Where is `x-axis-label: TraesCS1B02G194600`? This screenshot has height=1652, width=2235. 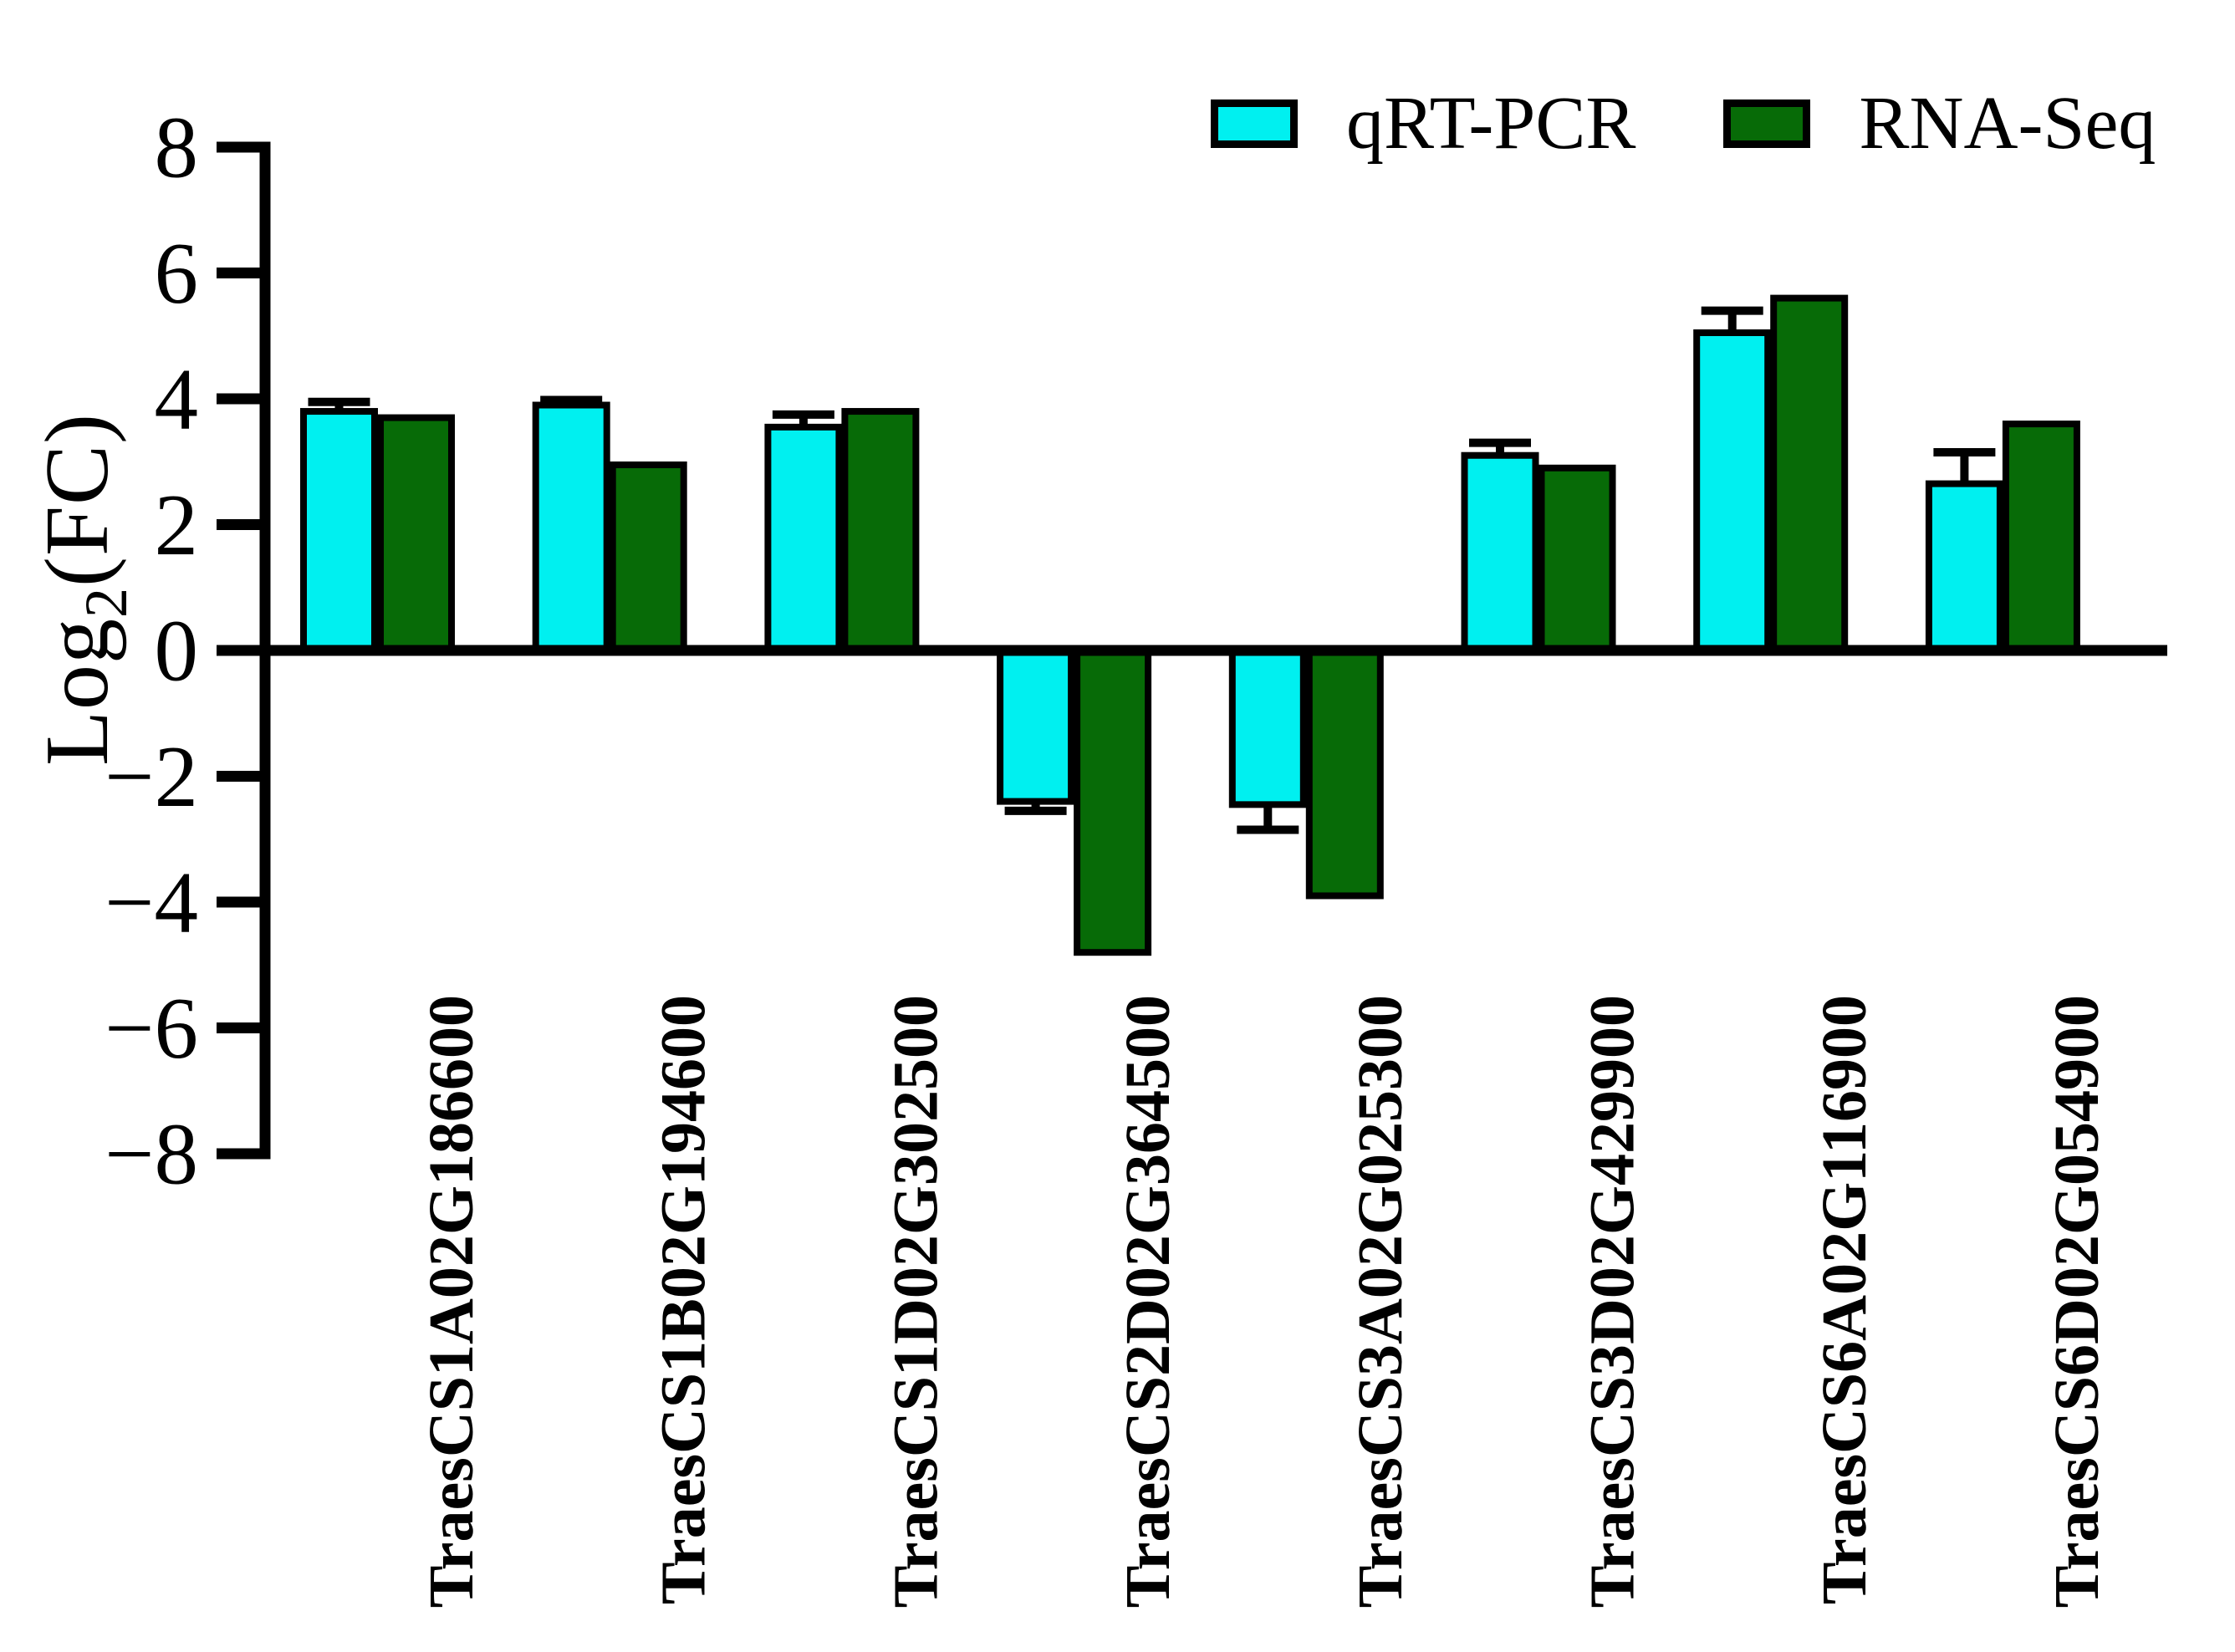
x-axis-label: TraesCS1B02G194600 is located at coordinates (684, 1299).